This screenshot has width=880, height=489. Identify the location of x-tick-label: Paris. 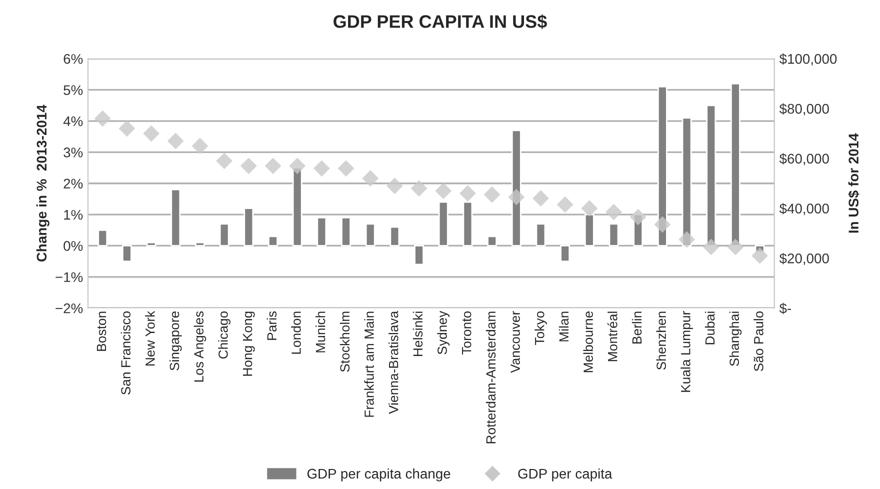
(271, 325).